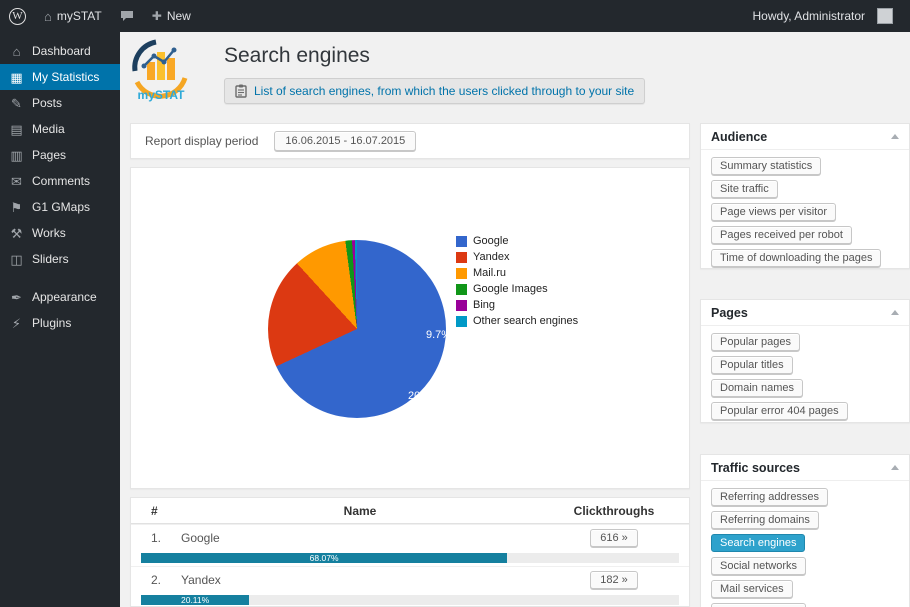 This screenshot has width=910, height=607. Describe the element at coordinates (491, 257) in the screenshot. I see `legend-label: Yandex` at that location.